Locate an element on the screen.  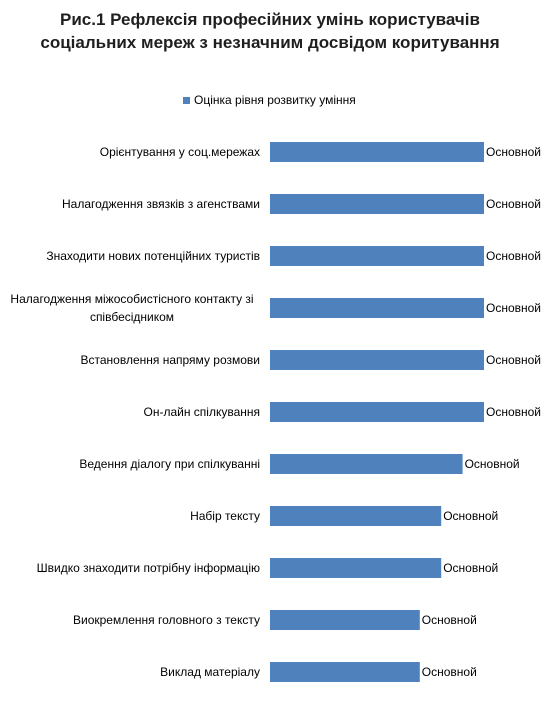
category-label-box: Ведення діалогу при спілкуванні is located at coordinates (132, 464).